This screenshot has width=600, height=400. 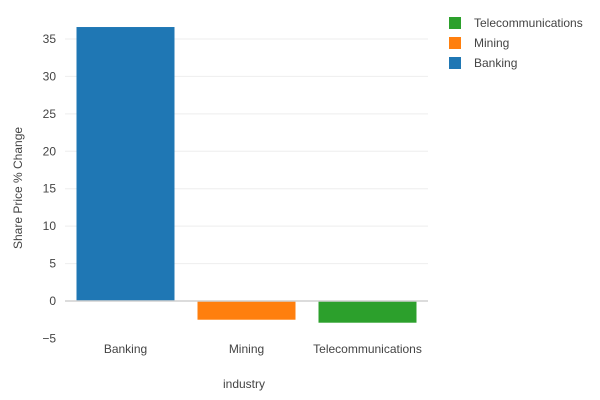 I want to click on x-axis-title: industry, so click(x=244, y=384).